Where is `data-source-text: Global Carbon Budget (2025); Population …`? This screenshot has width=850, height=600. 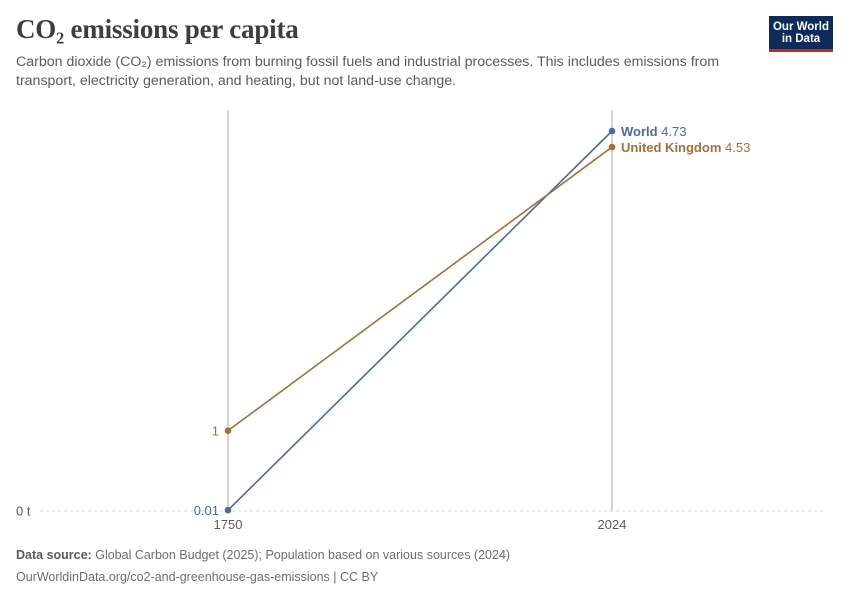
data-source-text: Global Carbon Budget (2025); Population … is located at coordinates (303, 555).